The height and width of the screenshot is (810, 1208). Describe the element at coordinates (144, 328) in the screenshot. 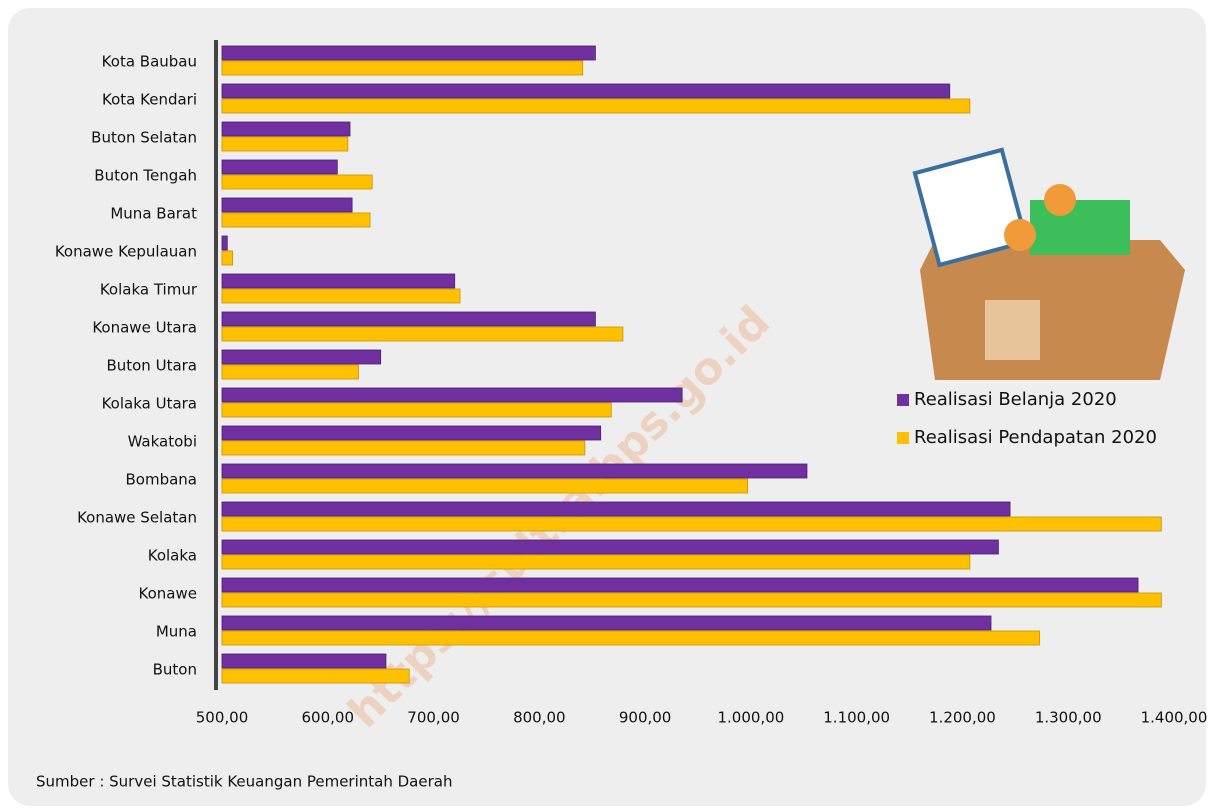

I see `y-tick-label: Konawe Utara` at that location.